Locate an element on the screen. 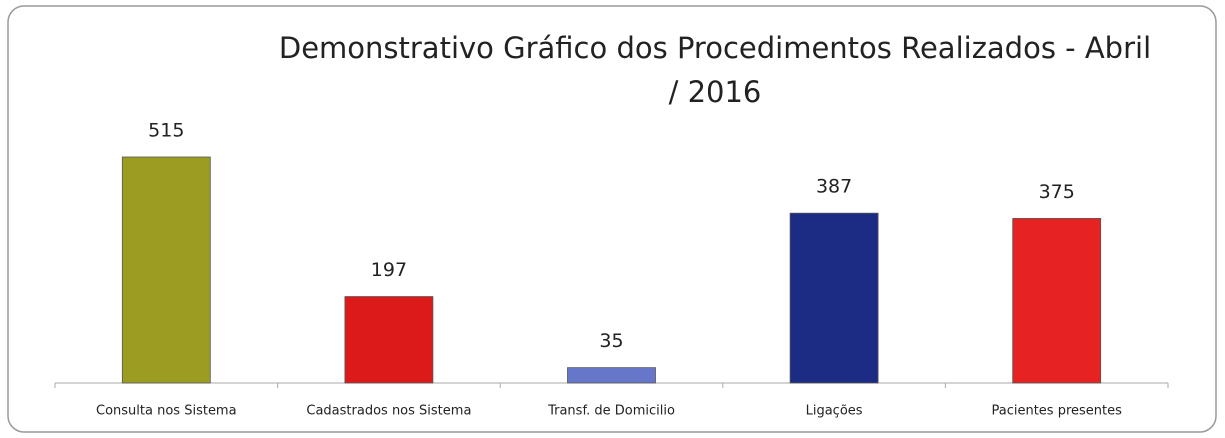 This screenshot has width=1225, height=438. x-tick-label: Pacientes presentes is located at coordinates (1056, 411).